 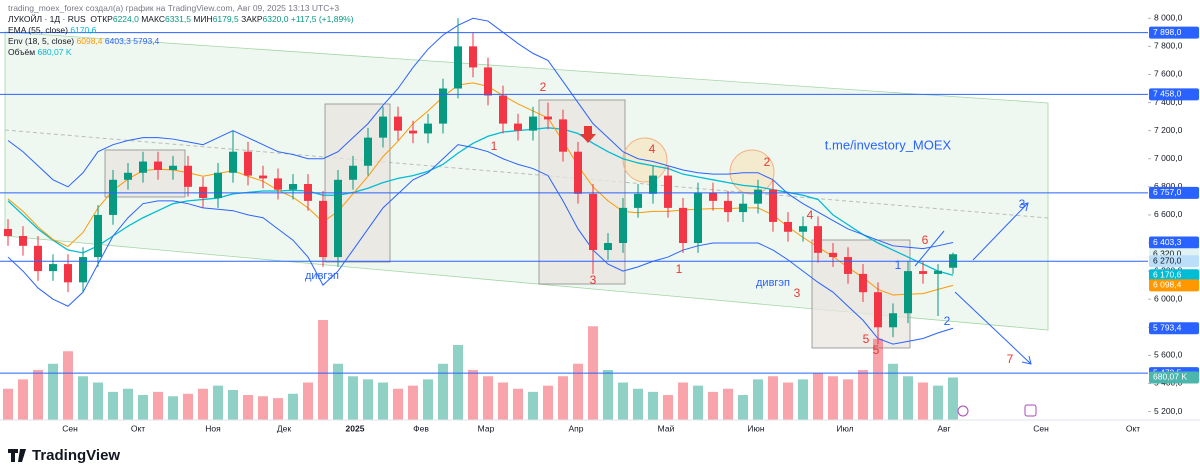 I want to click on y-tick-label: 5 600,0, so click(x=1168, y=355).